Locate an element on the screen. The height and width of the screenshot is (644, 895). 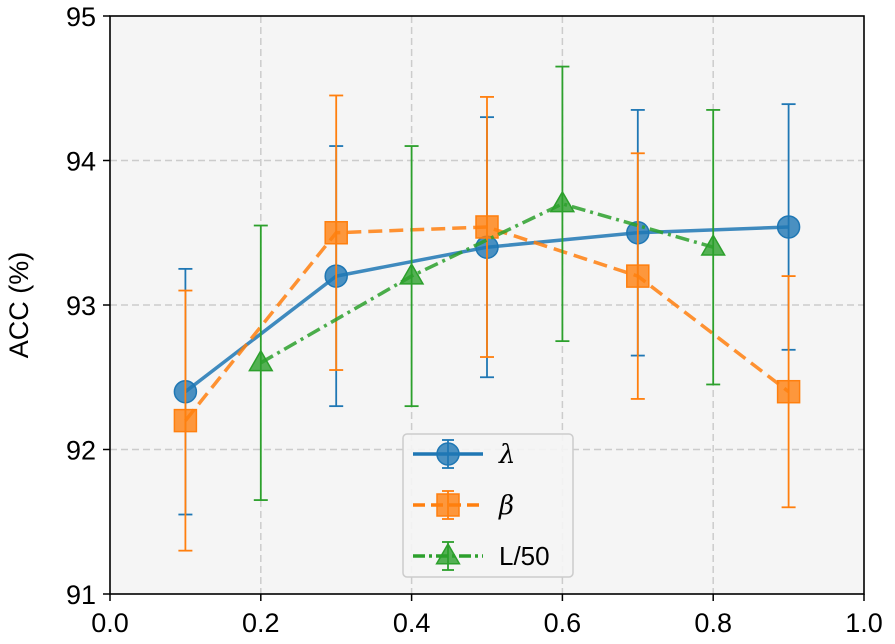
legend: λβ L/50 is located at coordinates (488, 505).